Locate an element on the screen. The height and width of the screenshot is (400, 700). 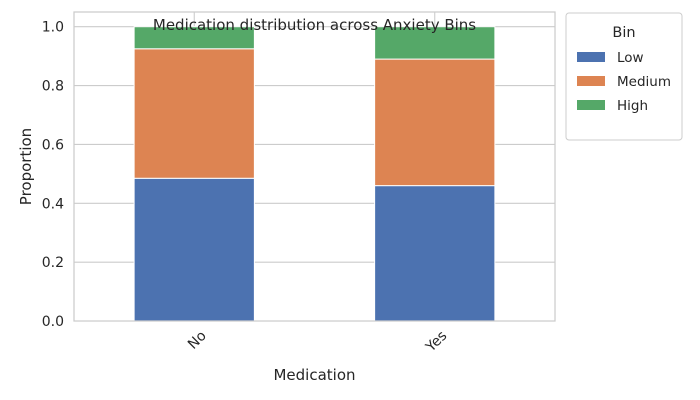
legend-swatch-medium is located at coordinates (591, 81).